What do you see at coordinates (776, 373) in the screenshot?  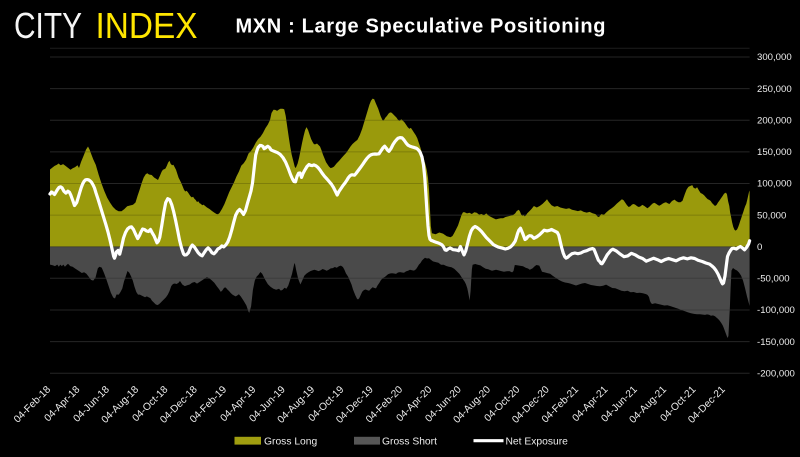 I see `svg-text: -200,000` at bounding box center [776, 373].